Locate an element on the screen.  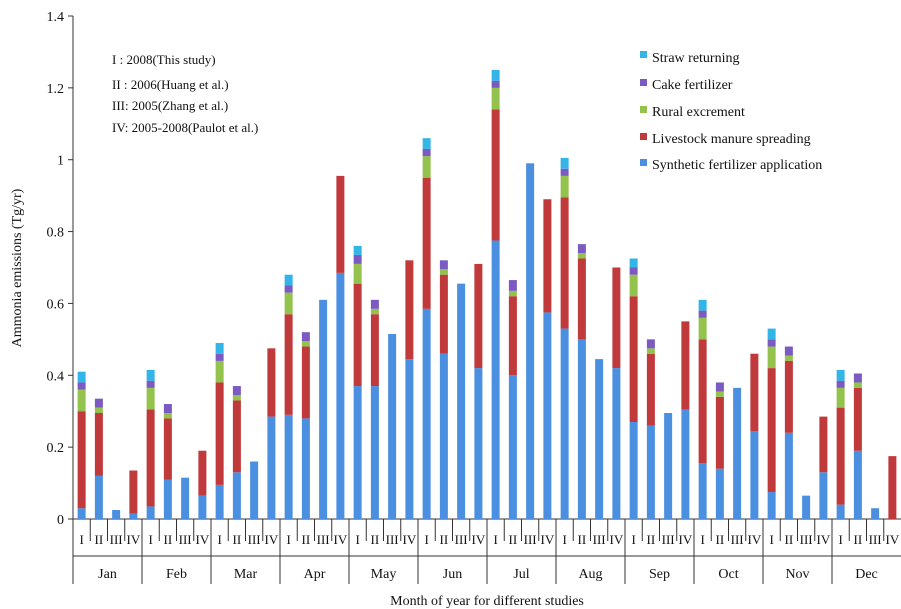
bar-rural-feb-i is located at coordinates (150, 398).